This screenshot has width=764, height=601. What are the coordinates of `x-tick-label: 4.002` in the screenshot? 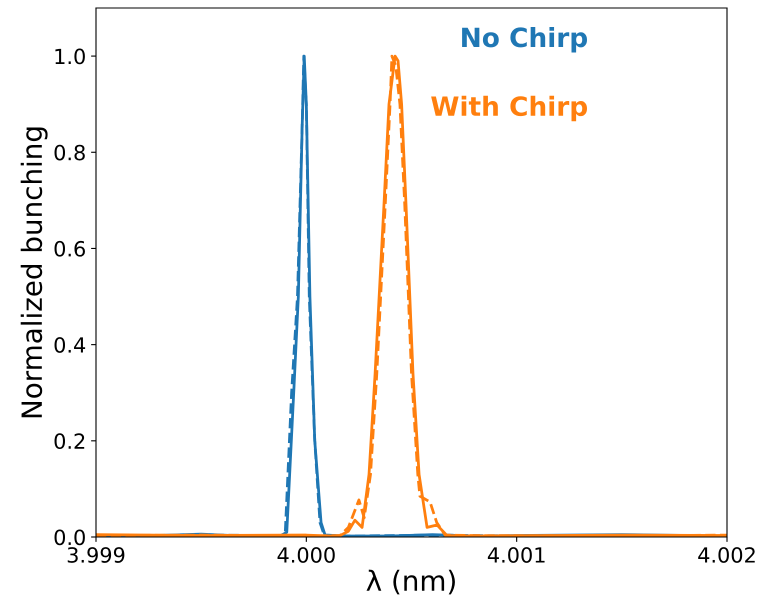 It's located at (726, 555).